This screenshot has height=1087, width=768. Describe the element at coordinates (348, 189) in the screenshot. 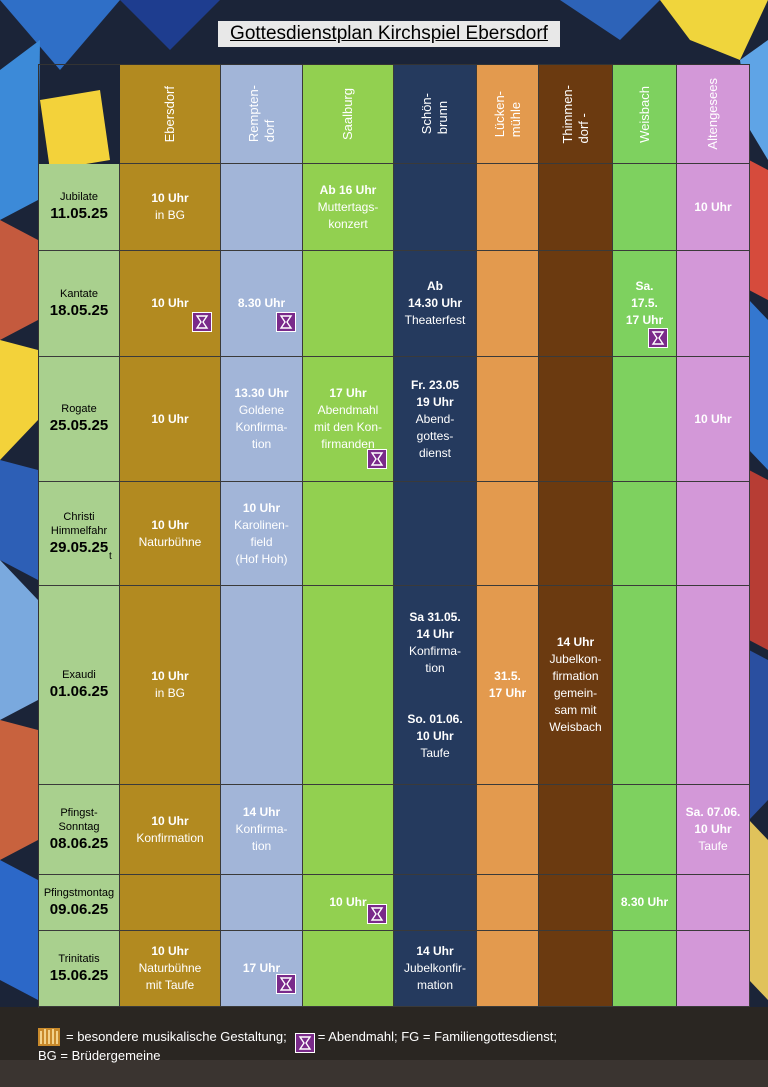

I see `schedule-cell-line: Ab 16 Uhr` at that location.